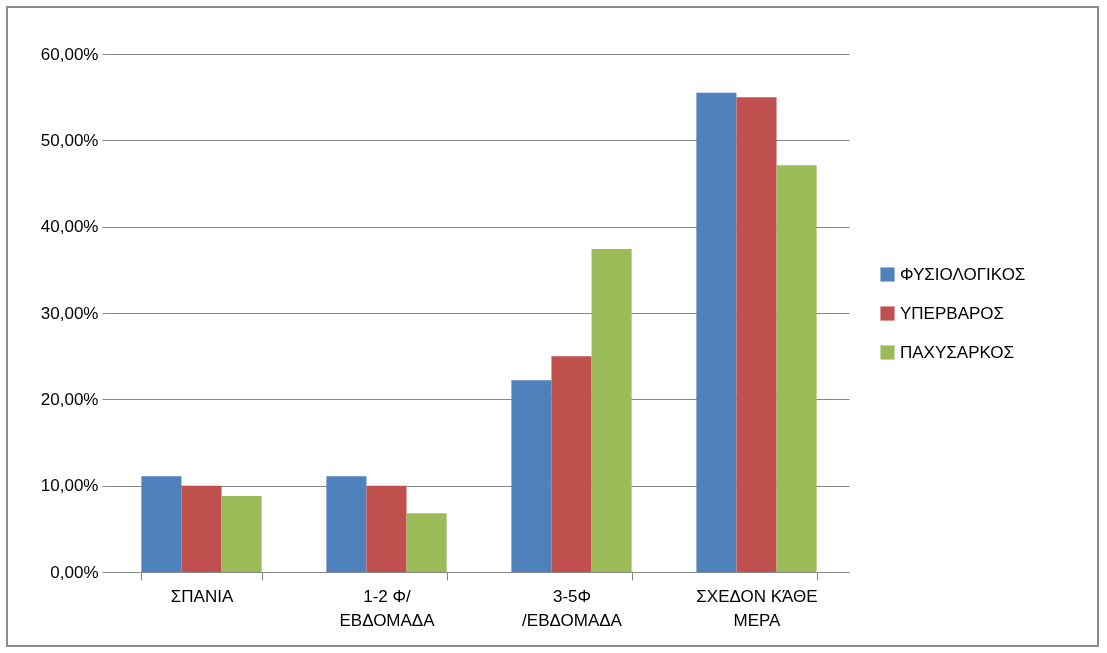 The width and height of the screenshot is (1107, 653). Describe the element at coordinates (69, 486) in the screenshot. I see `y-tick-label: 10,00%` at that location.